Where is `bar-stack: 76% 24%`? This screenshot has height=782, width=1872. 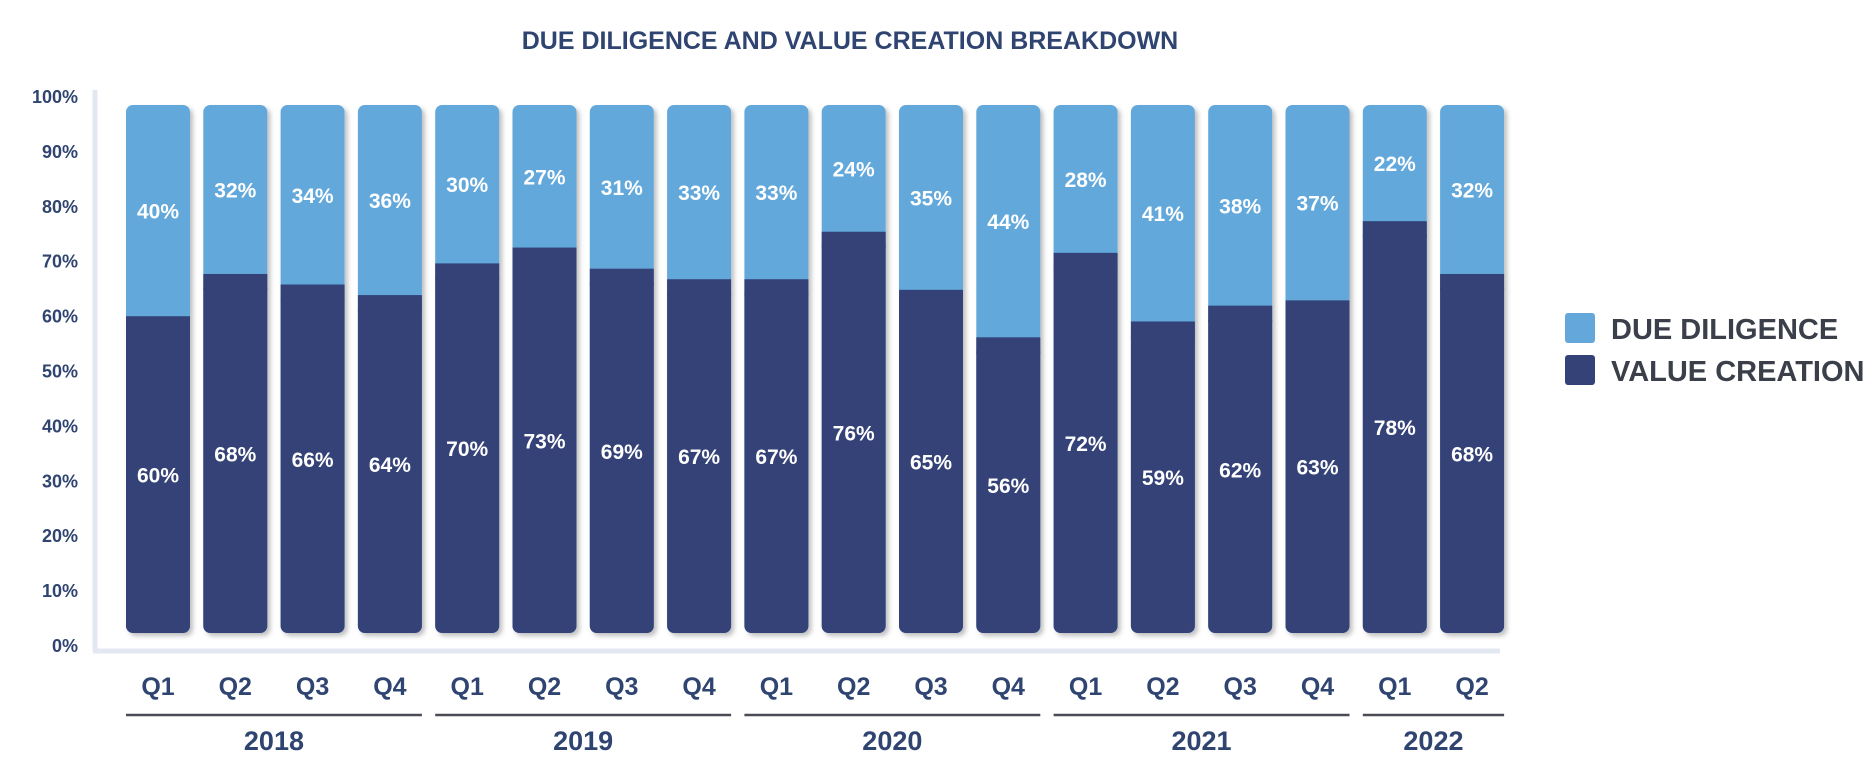 bar-stack: 76% 24% is located at coordinates (853, 369).